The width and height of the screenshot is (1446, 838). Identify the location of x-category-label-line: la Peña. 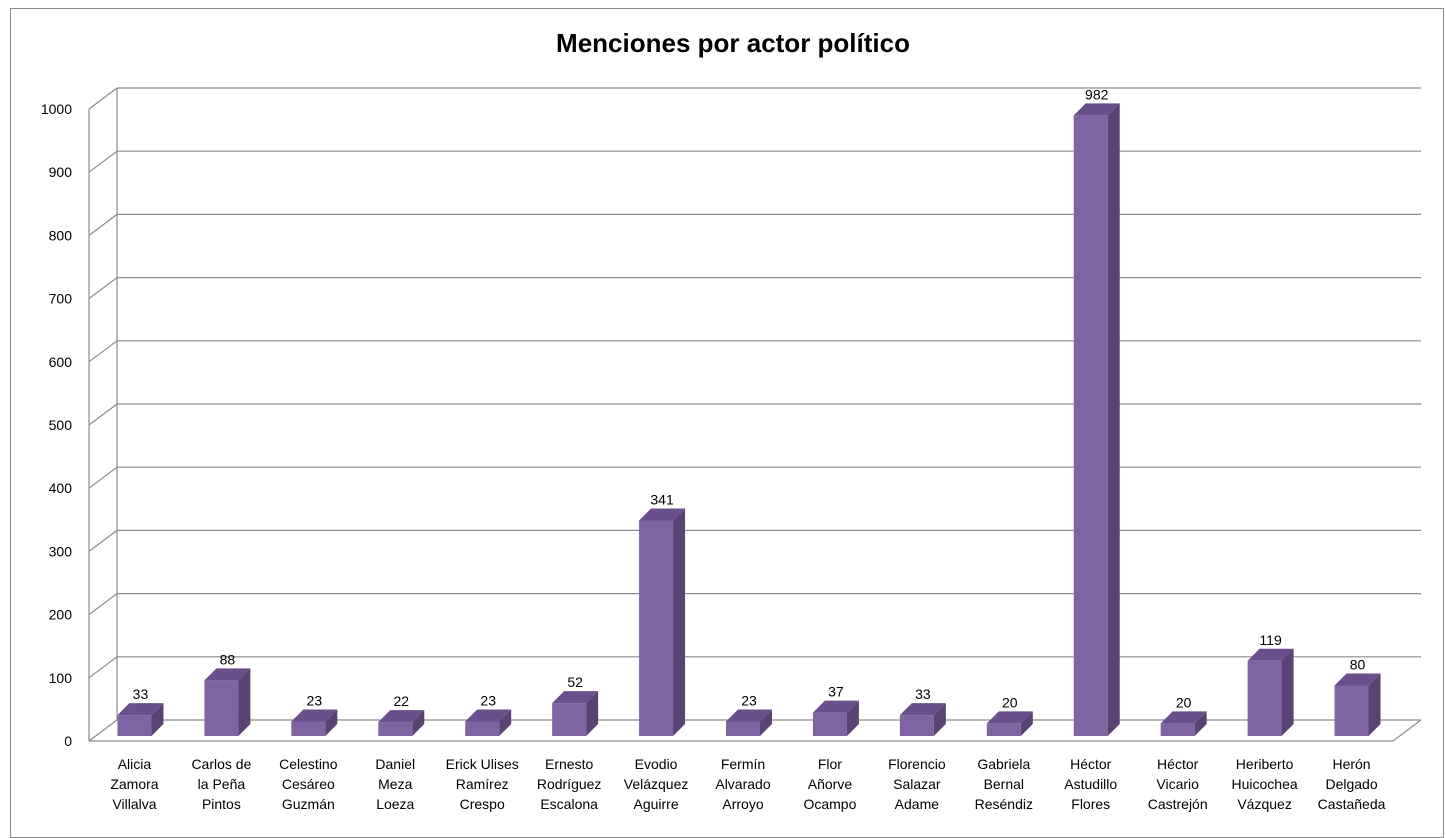
(222, 784).